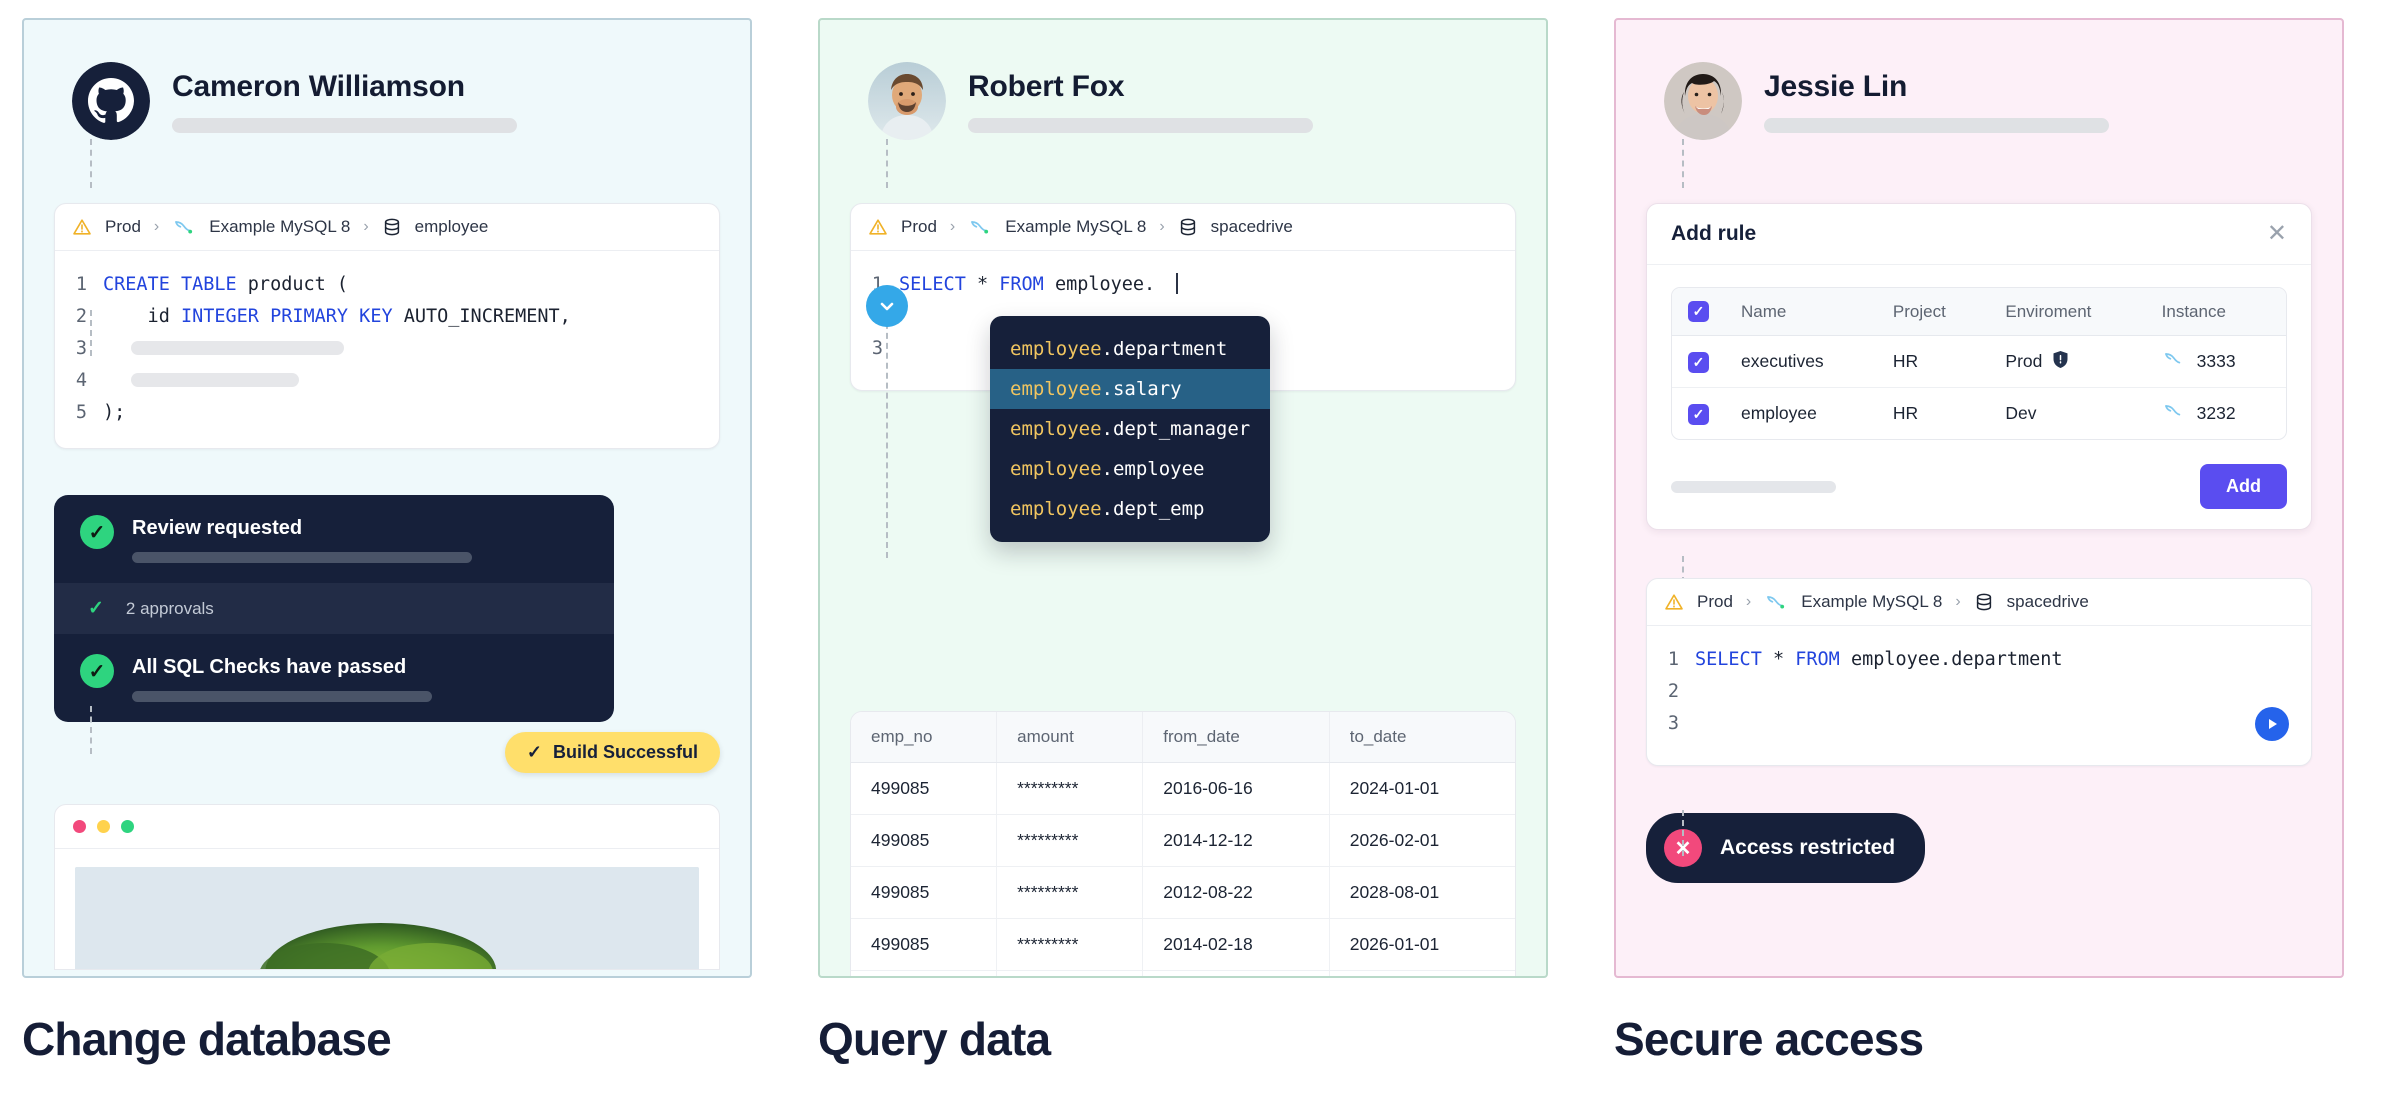 Image resolution: width=2400 pixels, height=1110 pixels. Describe the element at coordinates (1039, 284) in the screenshot. I see `code-text: SELECT * FROM employee.` at that location.